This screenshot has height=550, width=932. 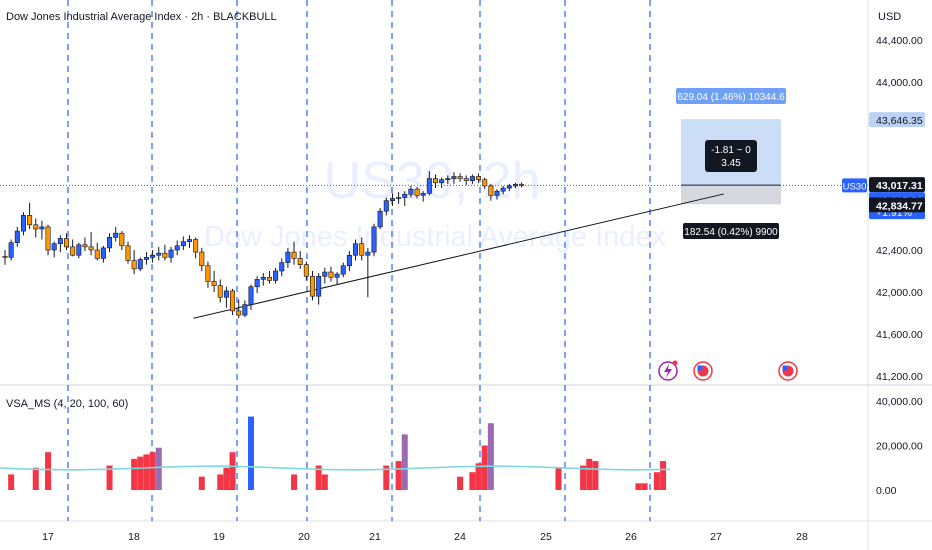 I want to click on symbol-tag-bg, so click(x=854, y=185).